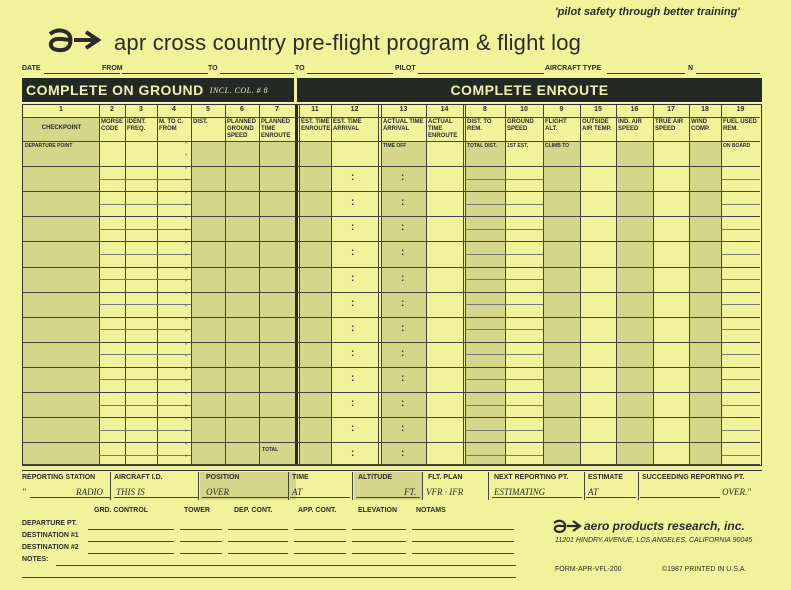  I want to click on band-right-label: COMPLETE ENROUTE, so click(529, 90).